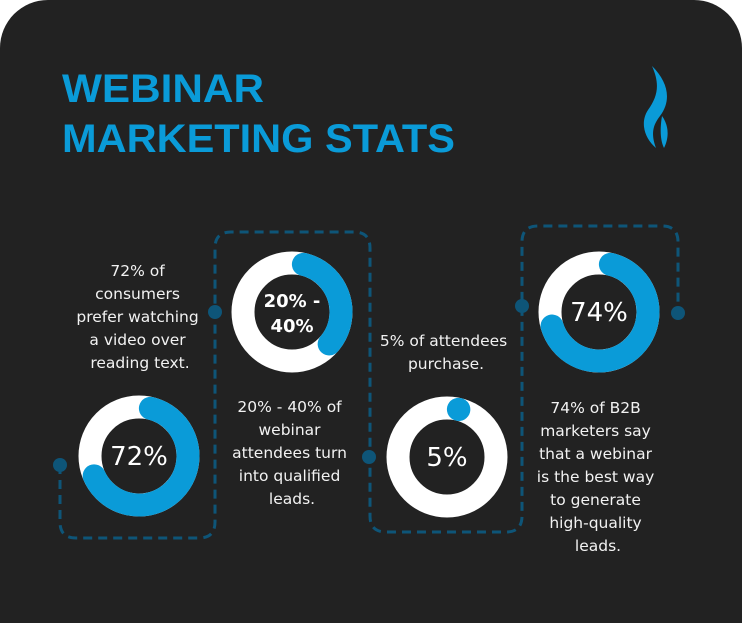  I want to click on ring-value-label: 74%, so click(599, 313).